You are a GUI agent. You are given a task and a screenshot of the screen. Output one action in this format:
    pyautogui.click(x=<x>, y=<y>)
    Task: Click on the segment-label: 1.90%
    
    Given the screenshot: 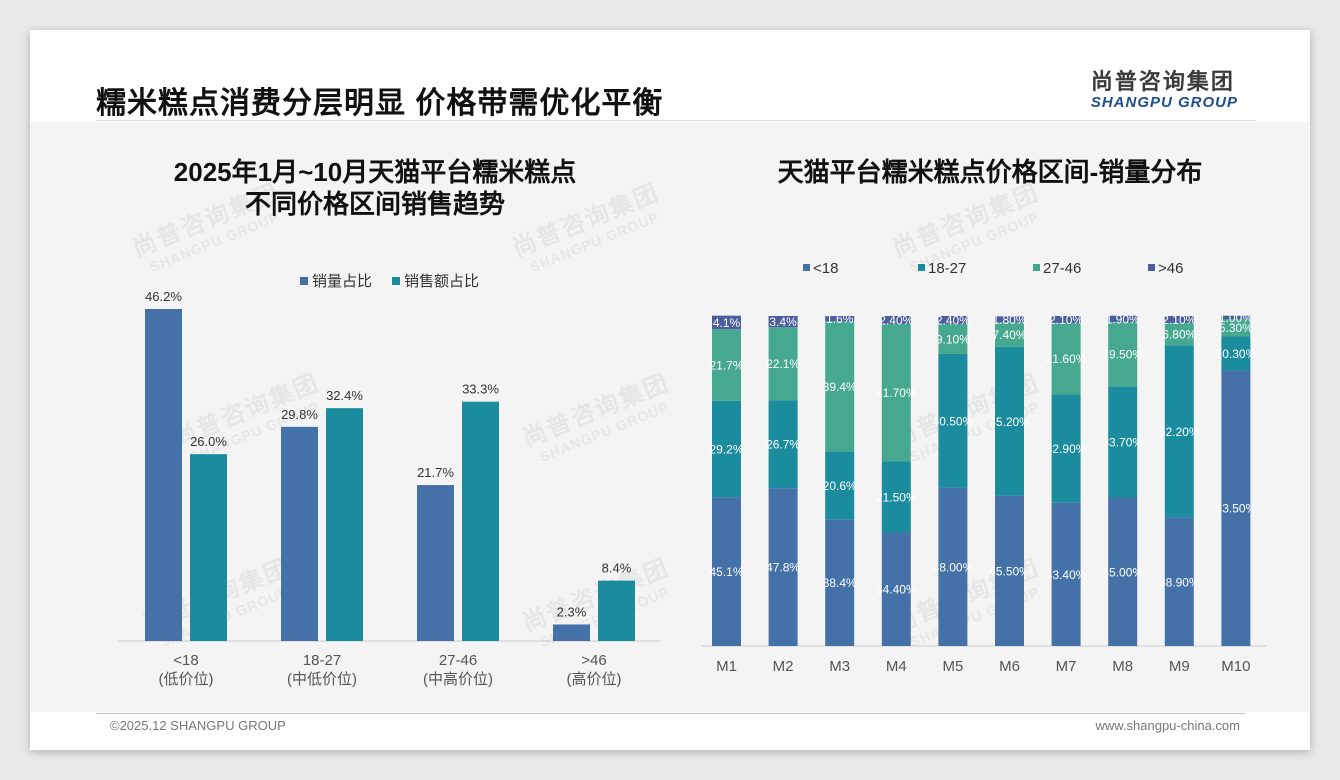 What is the action you would take?
    pyautogui.click(x=1123, y=319)
    